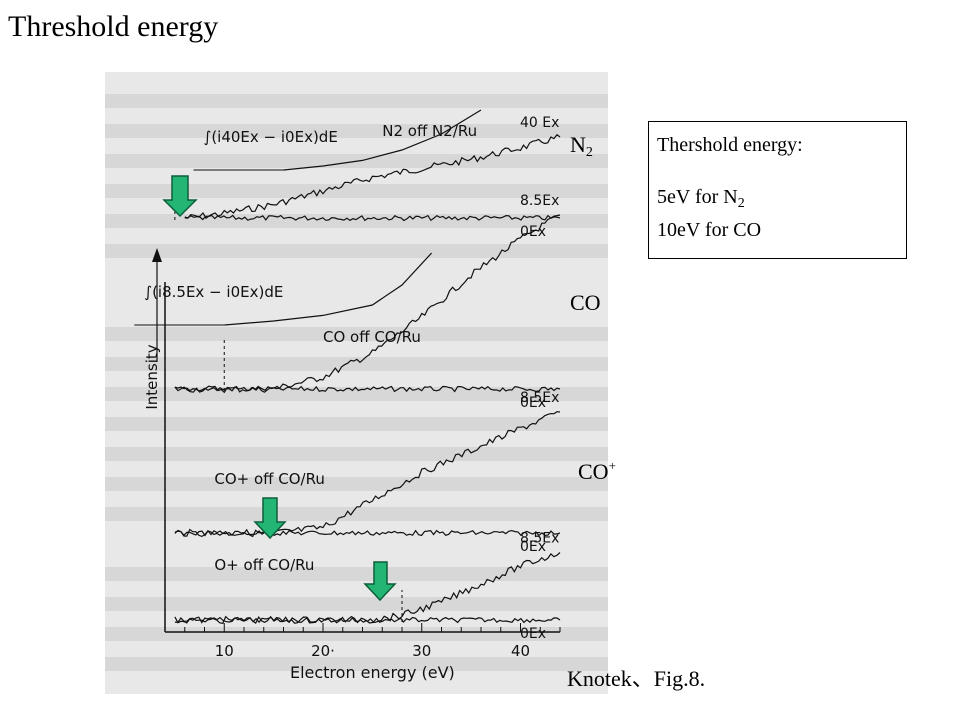 The width and height of the screenshot is (960, 720). Describe the element at coordinates (213, 292) in the screenshot. I see `integral-label: ∫(i8.5Ex − i0Ex)dE` at that location.